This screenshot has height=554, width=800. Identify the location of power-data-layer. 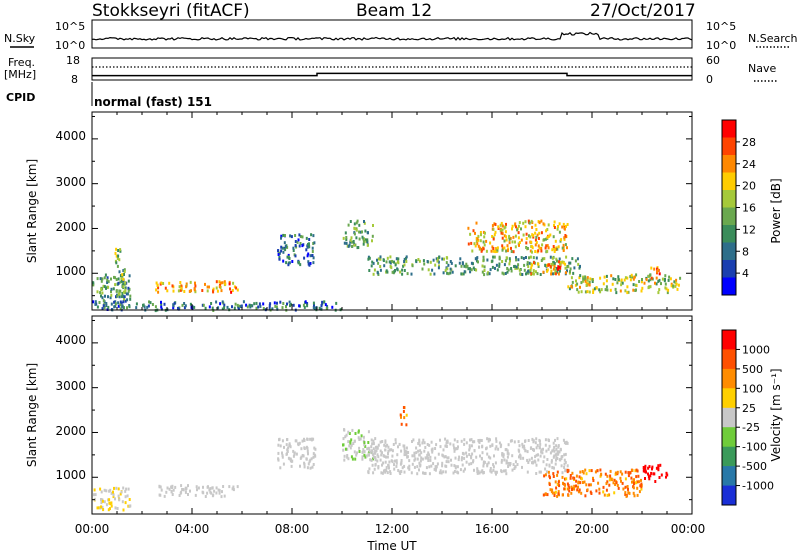
(387, 266).